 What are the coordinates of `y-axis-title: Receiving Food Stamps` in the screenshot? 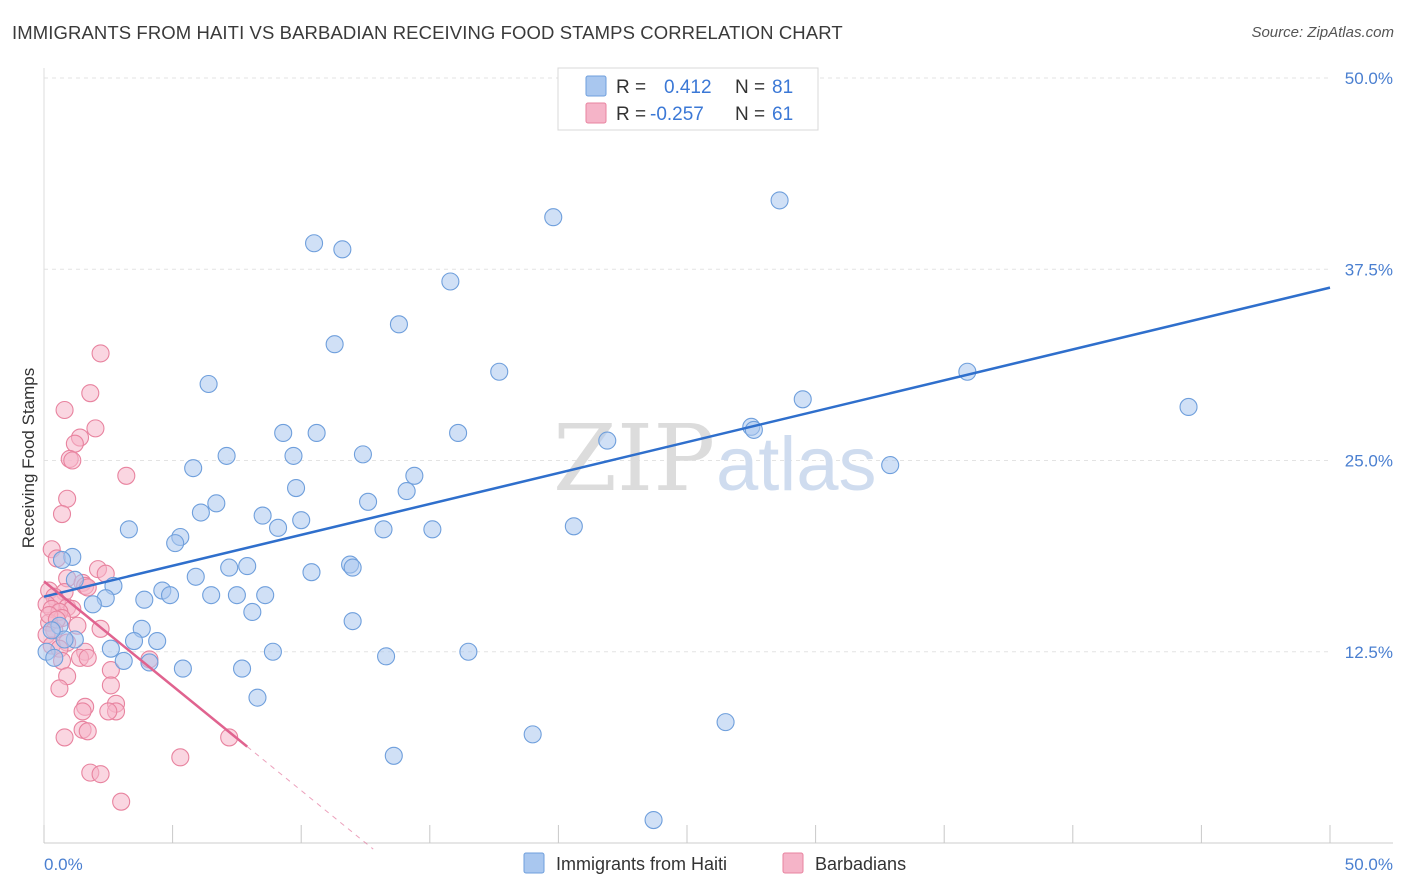 It's located at (28, 458).